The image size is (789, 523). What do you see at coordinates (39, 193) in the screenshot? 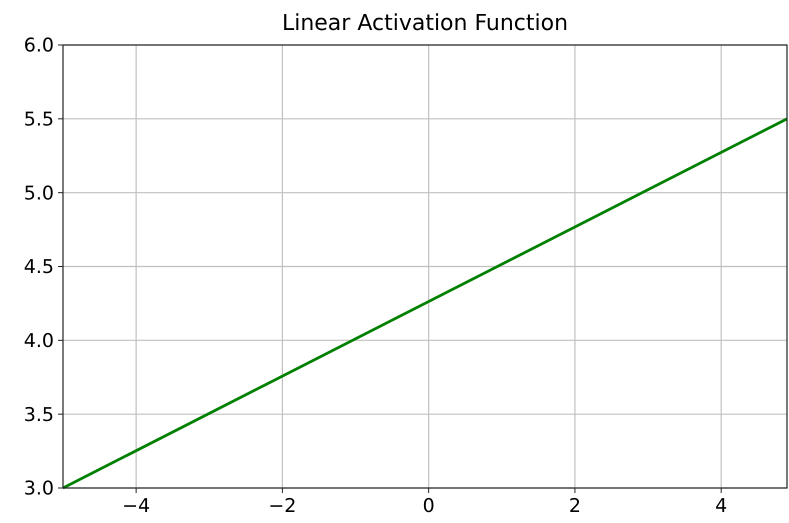
I see `y-tick-label: 5.0` at bounding box center [39, 193].